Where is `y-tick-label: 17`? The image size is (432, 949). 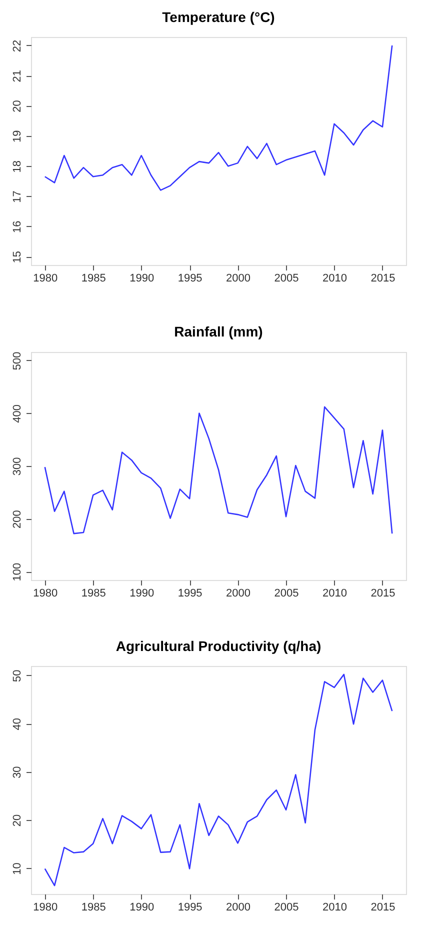 y-tick-label: 17 is located at coordinates (18, 196).